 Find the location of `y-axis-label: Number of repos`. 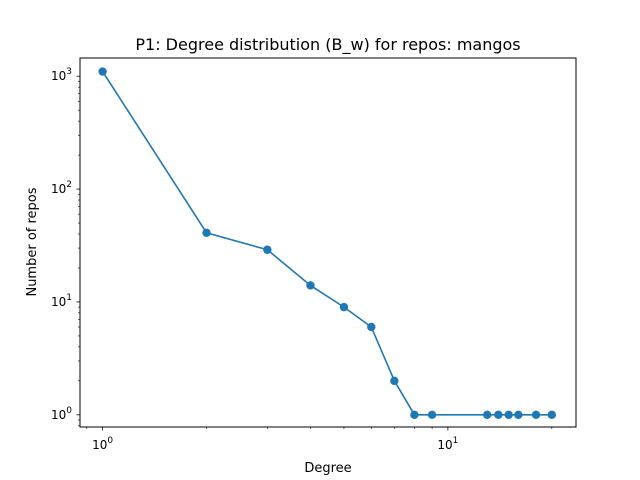

y-axis-label: Number of repos is located at coordinates (32, 241).